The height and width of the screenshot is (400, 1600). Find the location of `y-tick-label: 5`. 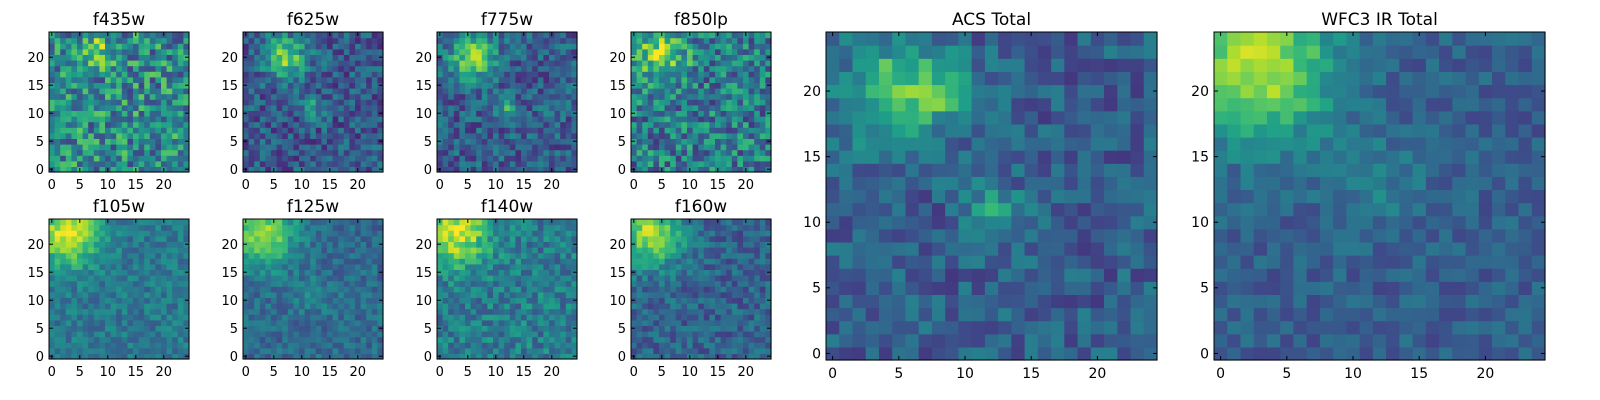

y-tick-label: 5 is located at coordinates (40, 329).